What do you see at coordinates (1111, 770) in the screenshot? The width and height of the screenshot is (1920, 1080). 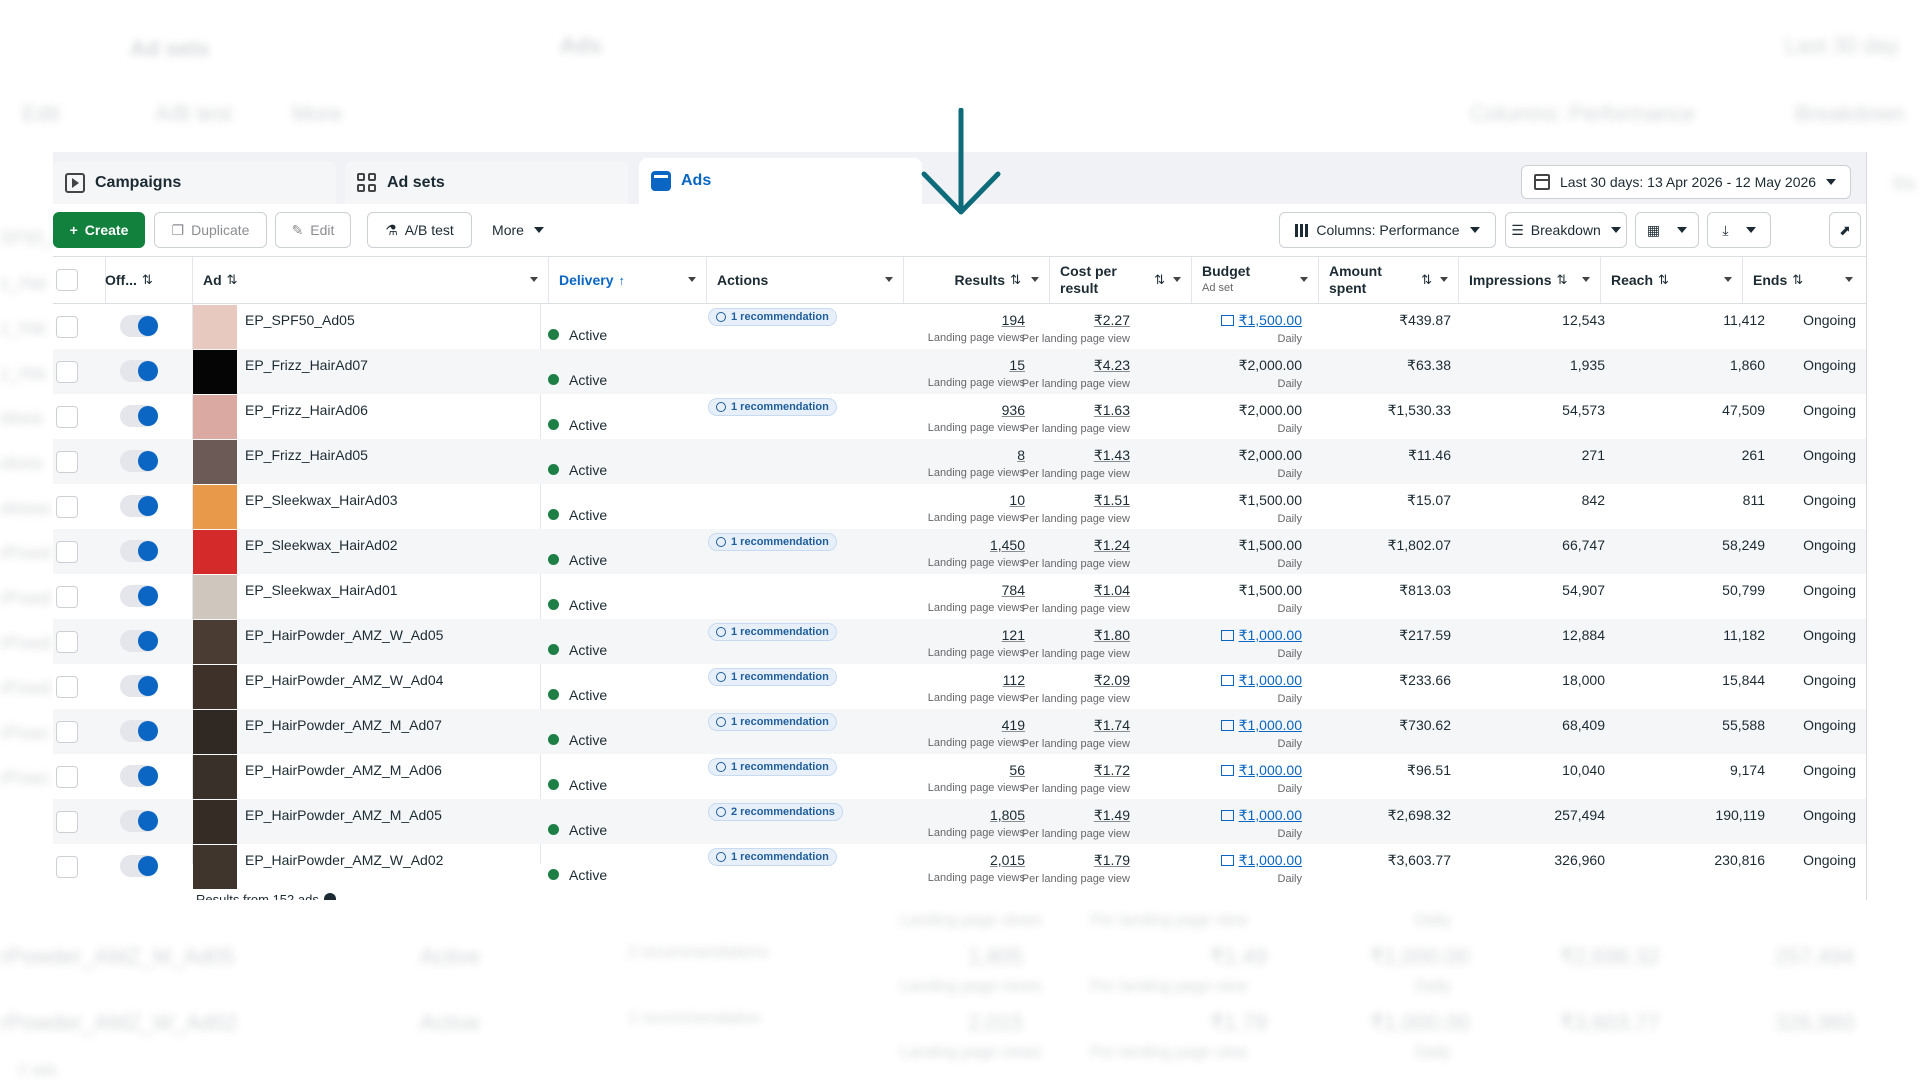 I see `cost-per-result-value: ₹1.72` at bounding box center [1111, 770].